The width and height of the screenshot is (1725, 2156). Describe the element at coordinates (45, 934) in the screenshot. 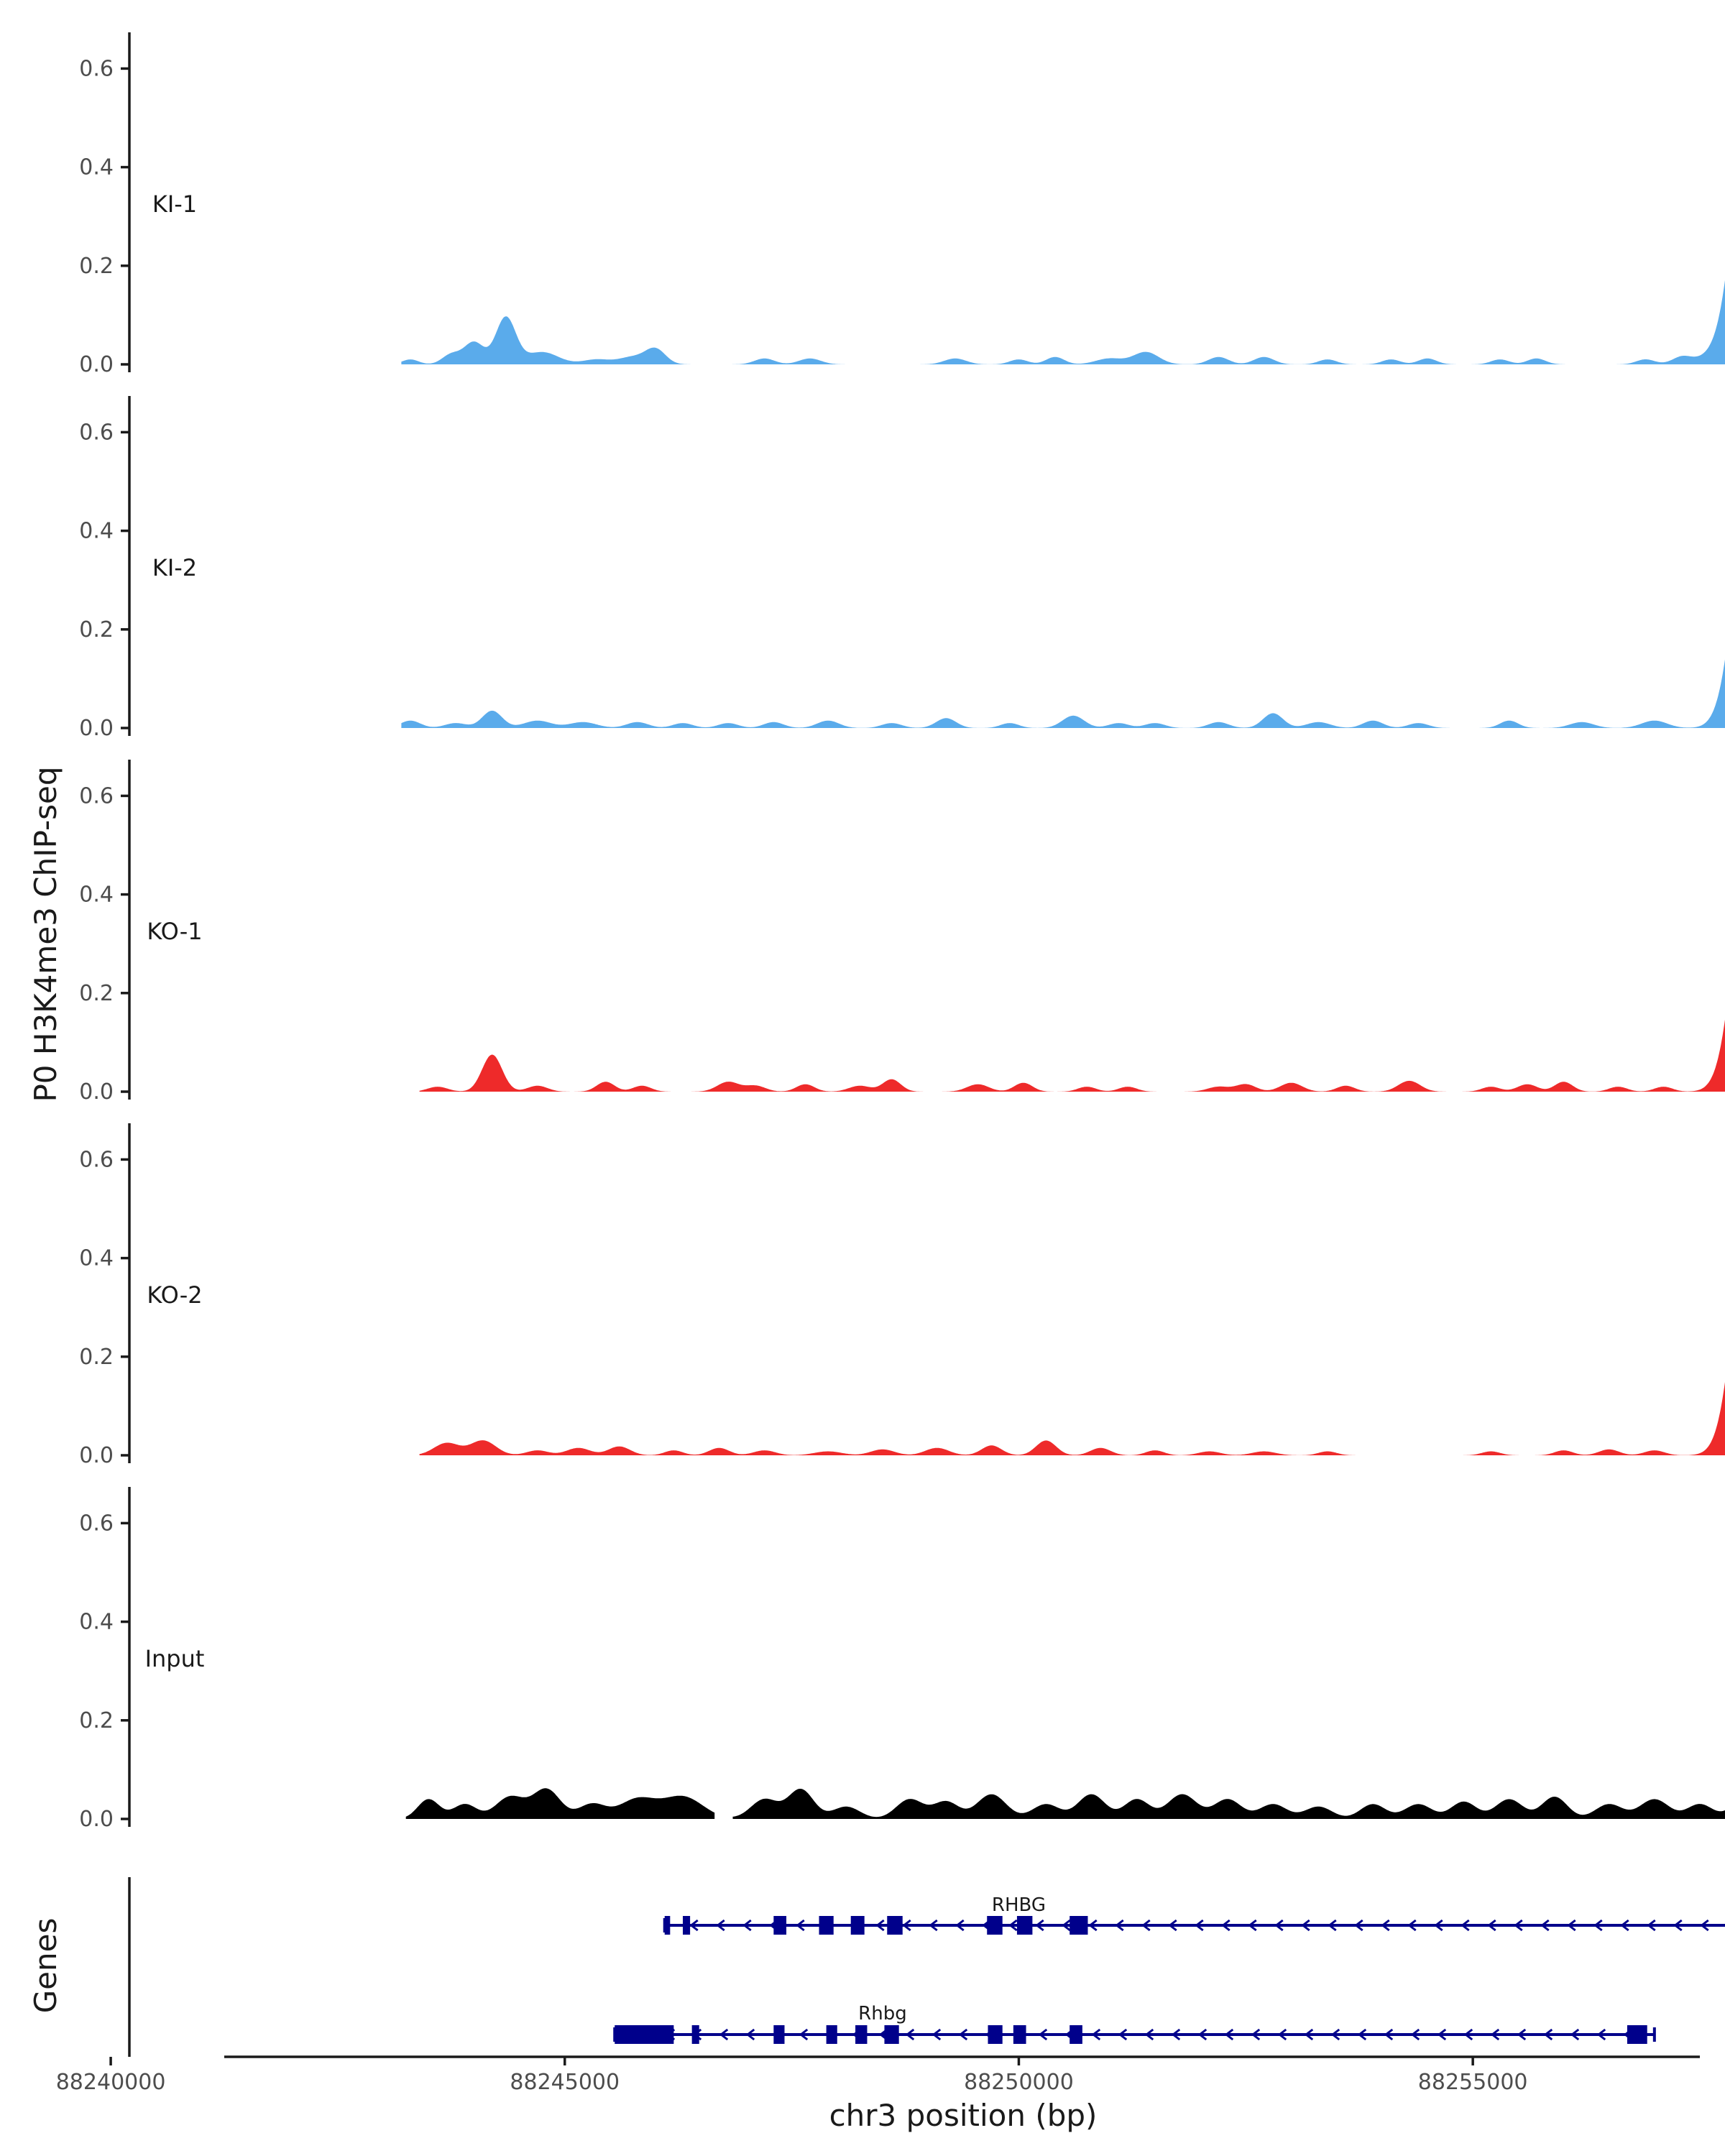

I see `y-axis-title: P0 H3K4me3 ChIP-seq` at that location.